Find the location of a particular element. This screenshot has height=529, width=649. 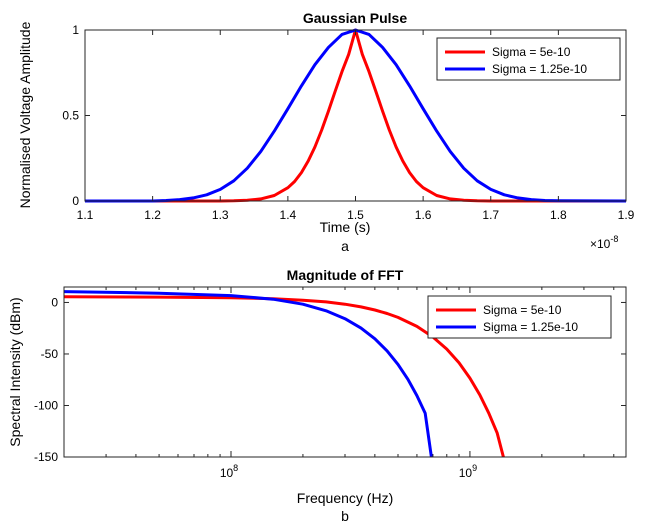

chart-a-legend-label-2: Sigma = 1.25e-10 is located at coordinates (539, 69).